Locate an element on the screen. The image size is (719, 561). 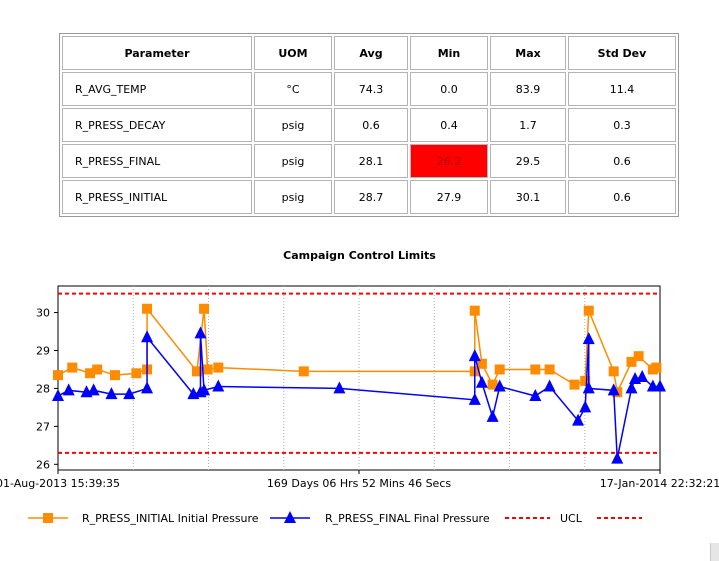
y-tick-label: 30 is located at coordinates (43, 313).